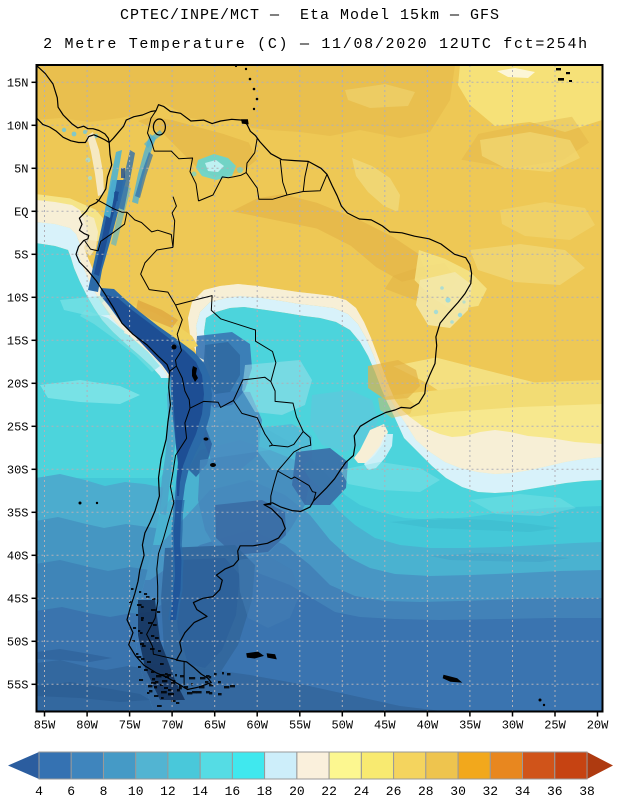 The height and width of the screenshot is (800, 618). Describe the element at coordinates (39, 791) in the screenshot. I see `svg-text: 4` at that location.